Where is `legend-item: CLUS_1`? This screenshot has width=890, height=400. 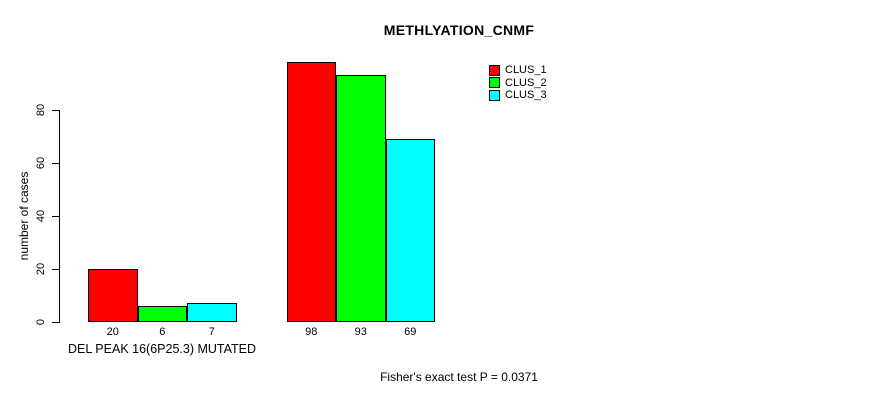 legend-item: CLUS_1 is located at coordinates (518, 70).